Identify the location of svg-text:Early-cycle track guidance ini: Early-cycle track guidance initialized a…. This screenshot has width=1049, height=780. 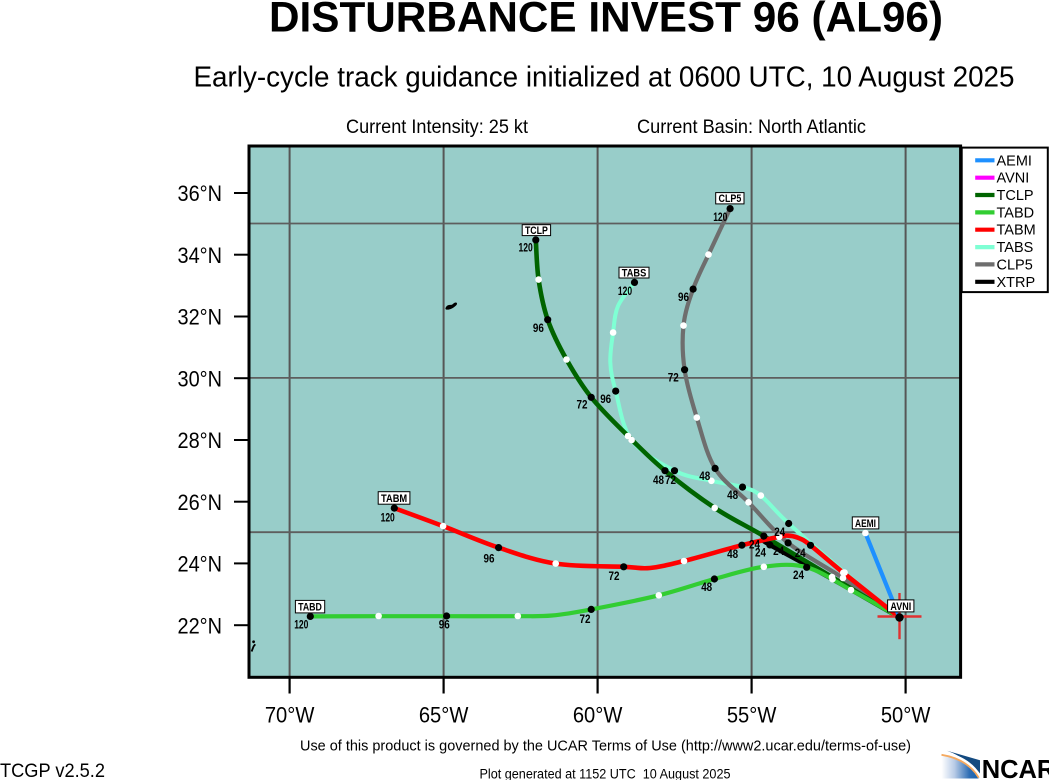
(604, 78).